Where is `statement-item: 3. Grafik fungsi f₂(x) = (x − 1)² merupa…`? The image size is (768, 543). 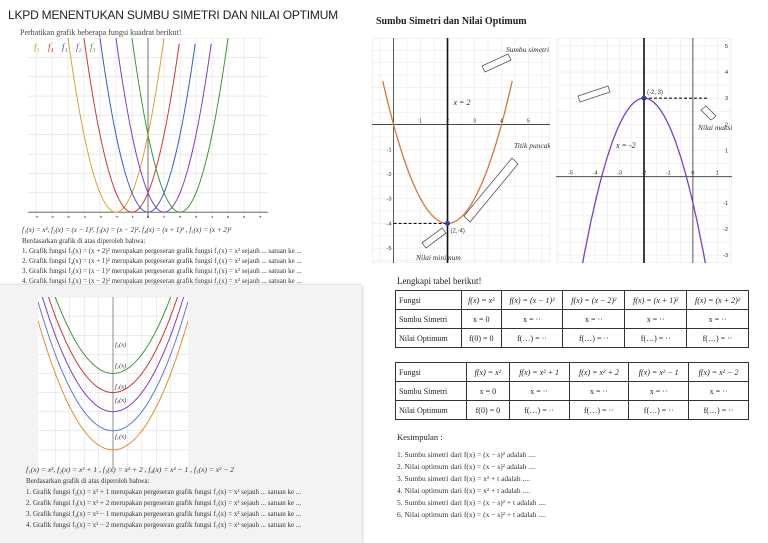 statement-item: 3. Grafik fungsi f₂(x) = (x − 1)² merupa… is located at coordinates (162, 271).